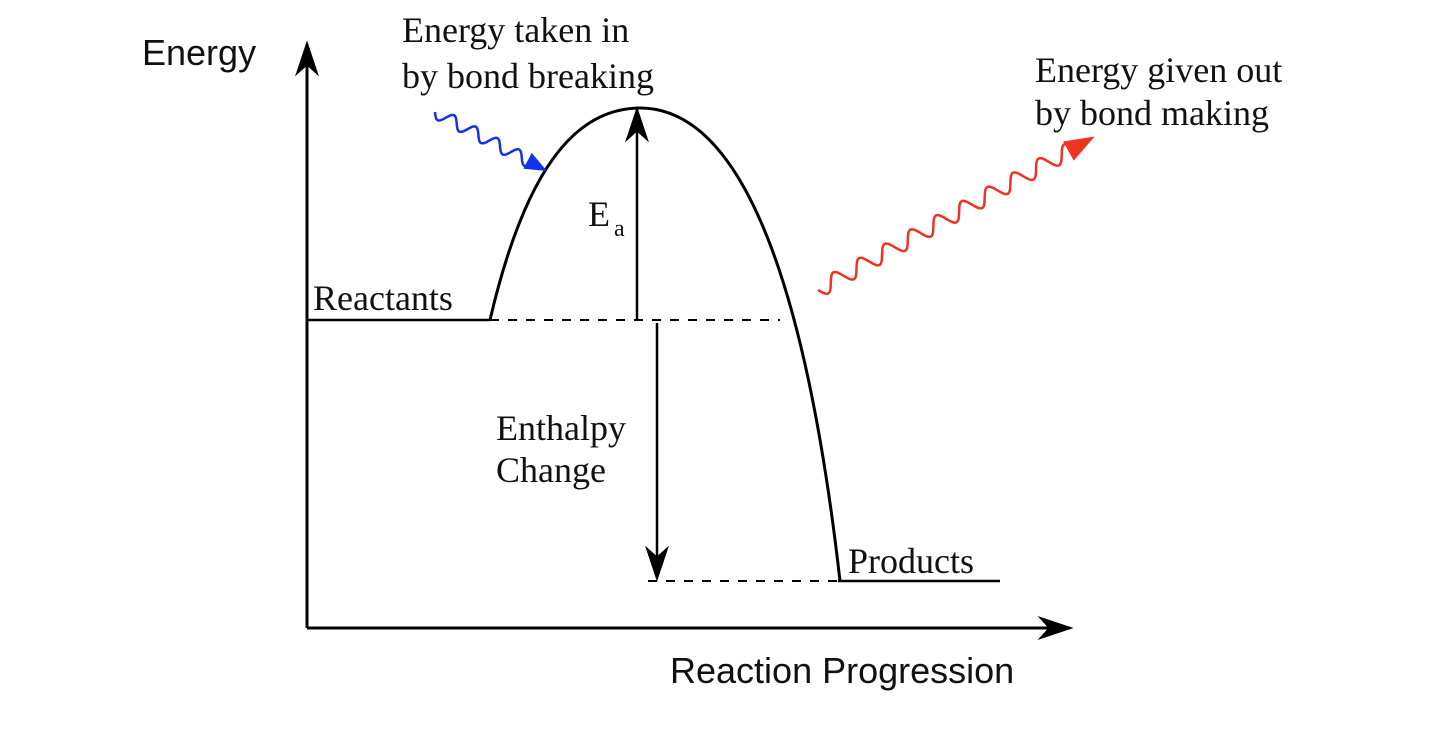 This screenshot has height=734, width=1440. I want to click on x-axis-label: Reaction Progression, so click(842, 670).